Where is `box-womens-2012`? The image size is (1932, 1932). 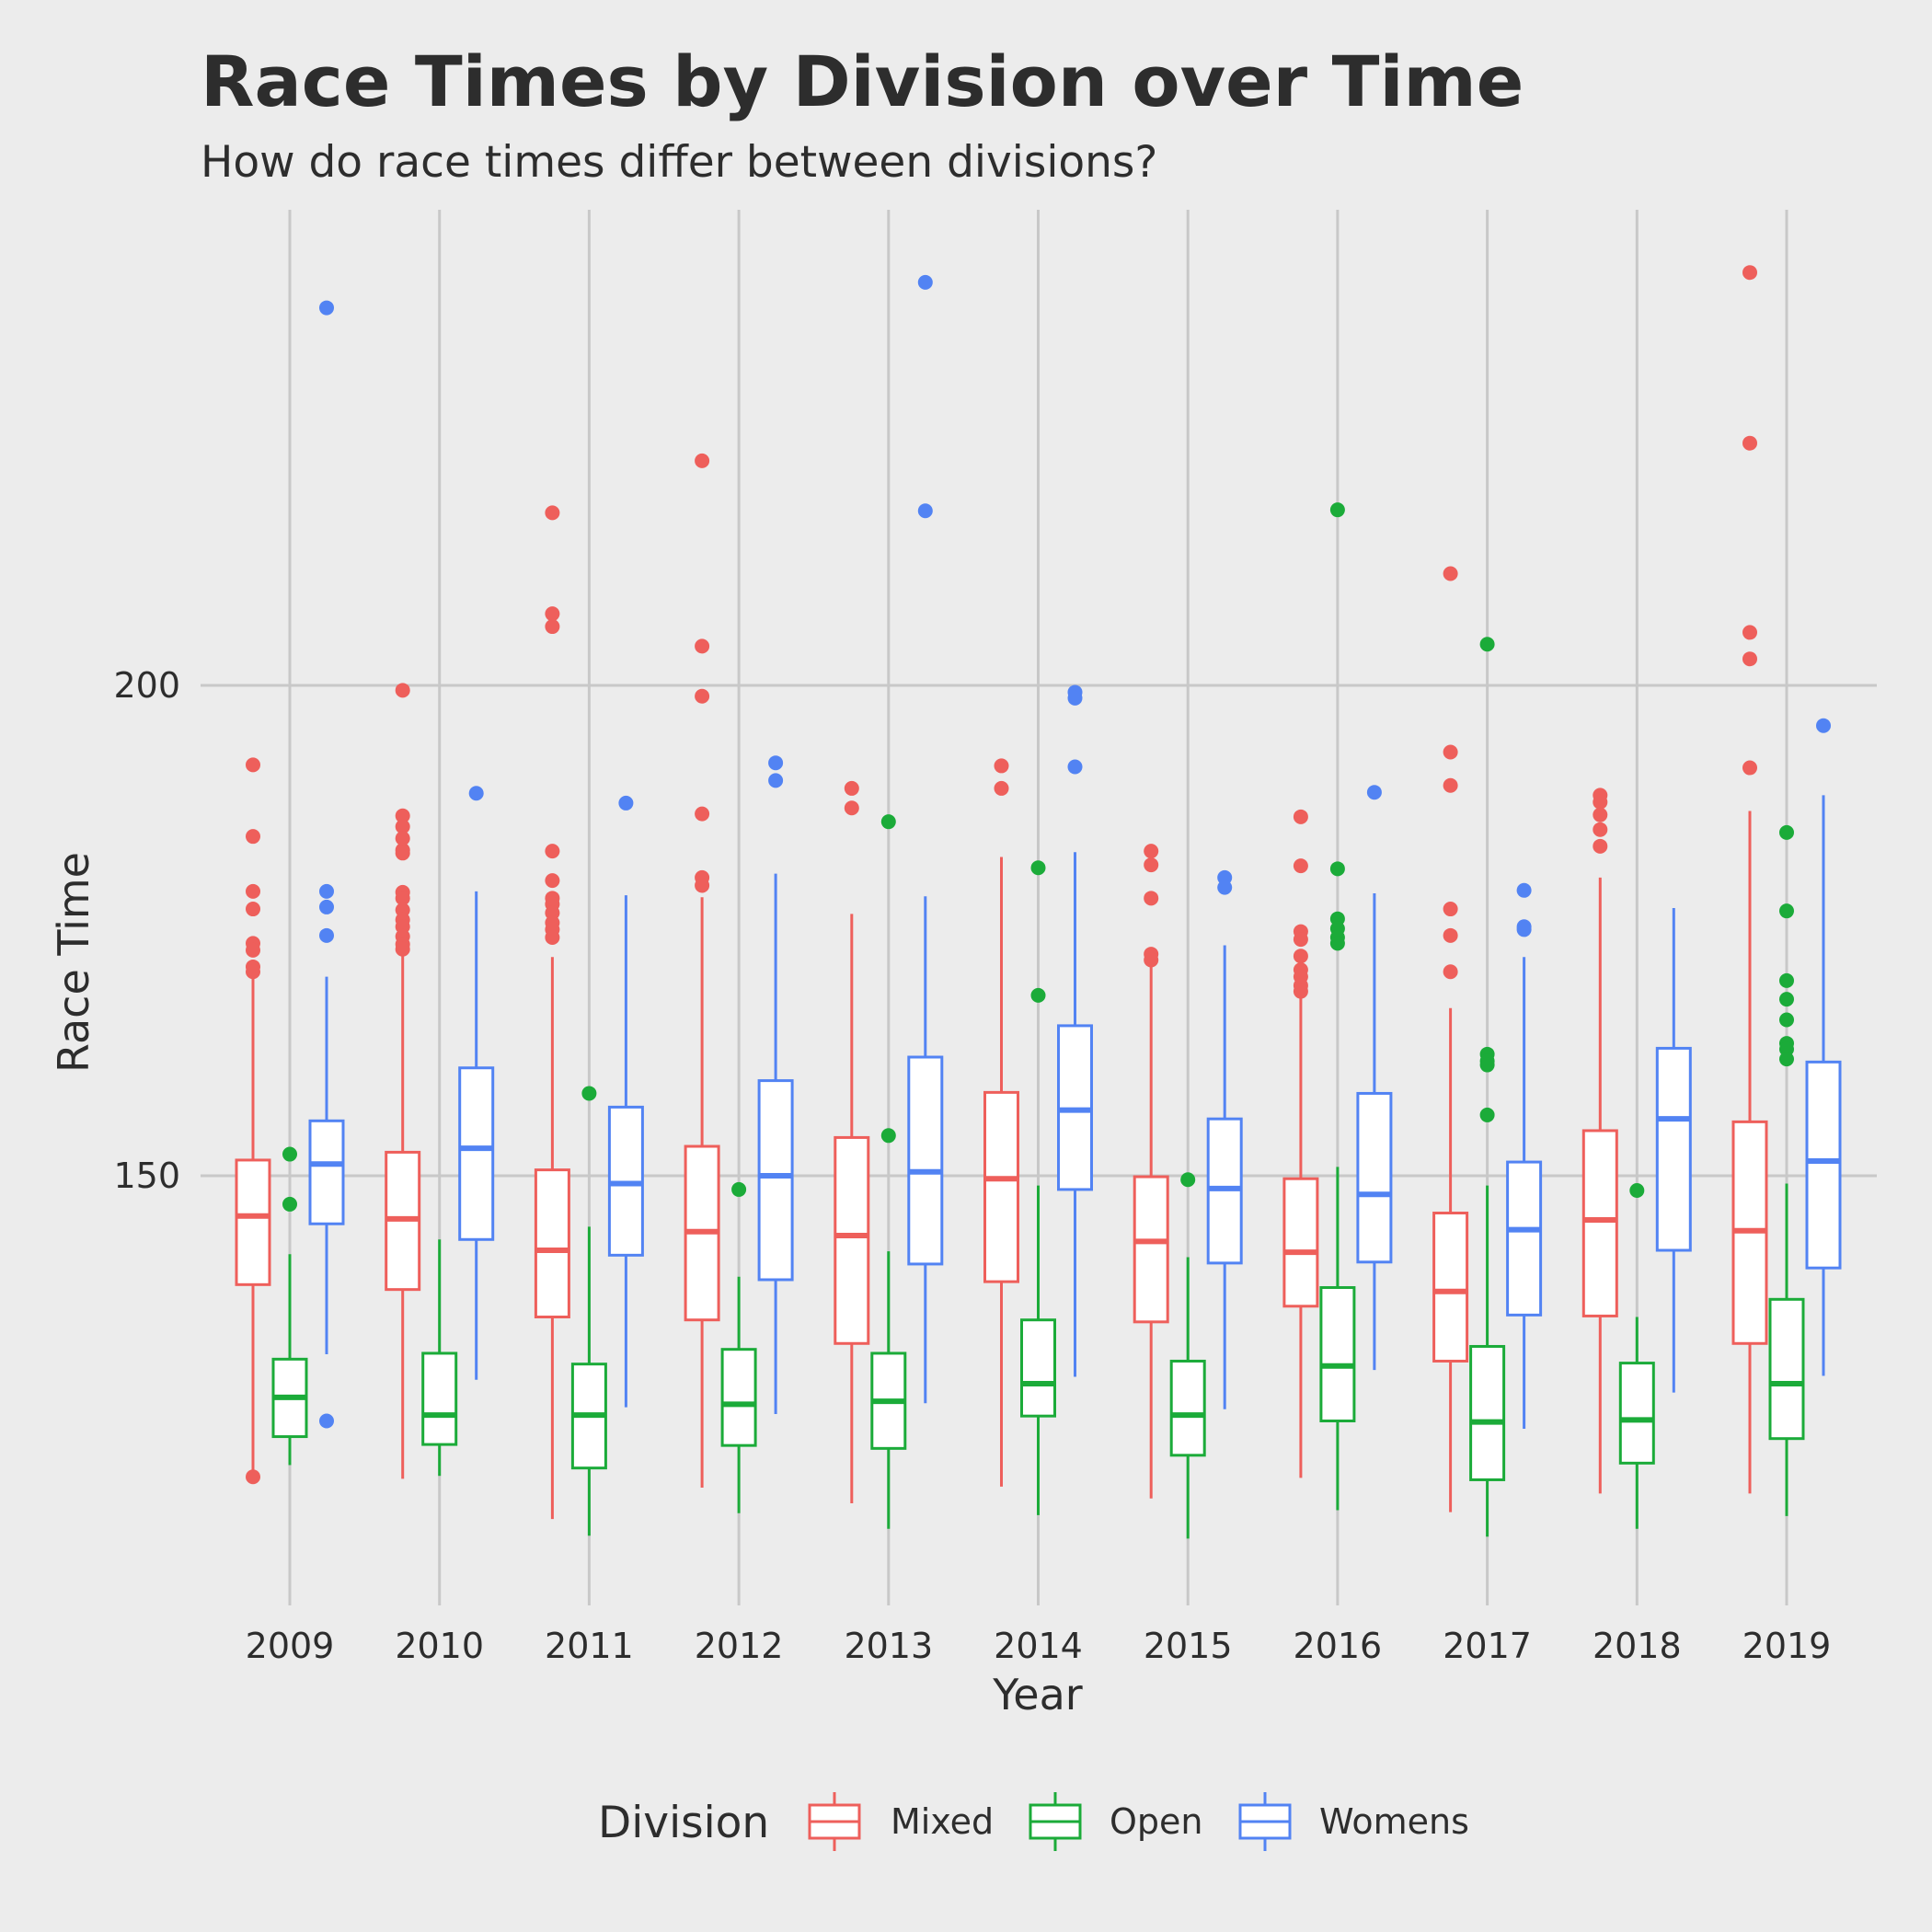 box-womens-2012 is located at coordinates (775, 1085).